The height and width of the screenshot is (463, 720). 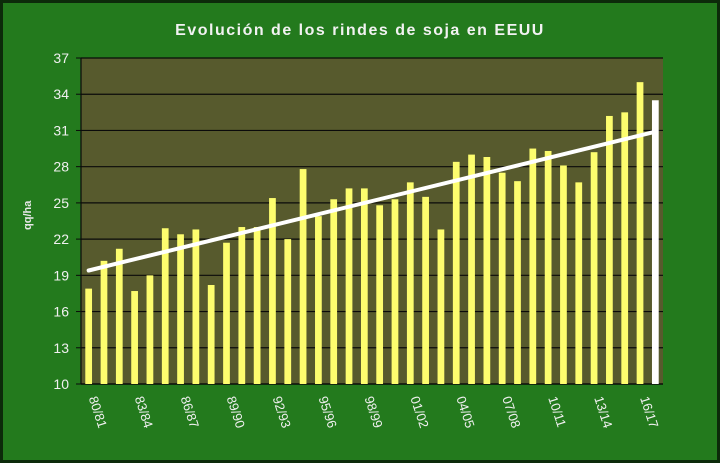 I want to click on x-tick-label: 07/08, so click(x=511, y=412).